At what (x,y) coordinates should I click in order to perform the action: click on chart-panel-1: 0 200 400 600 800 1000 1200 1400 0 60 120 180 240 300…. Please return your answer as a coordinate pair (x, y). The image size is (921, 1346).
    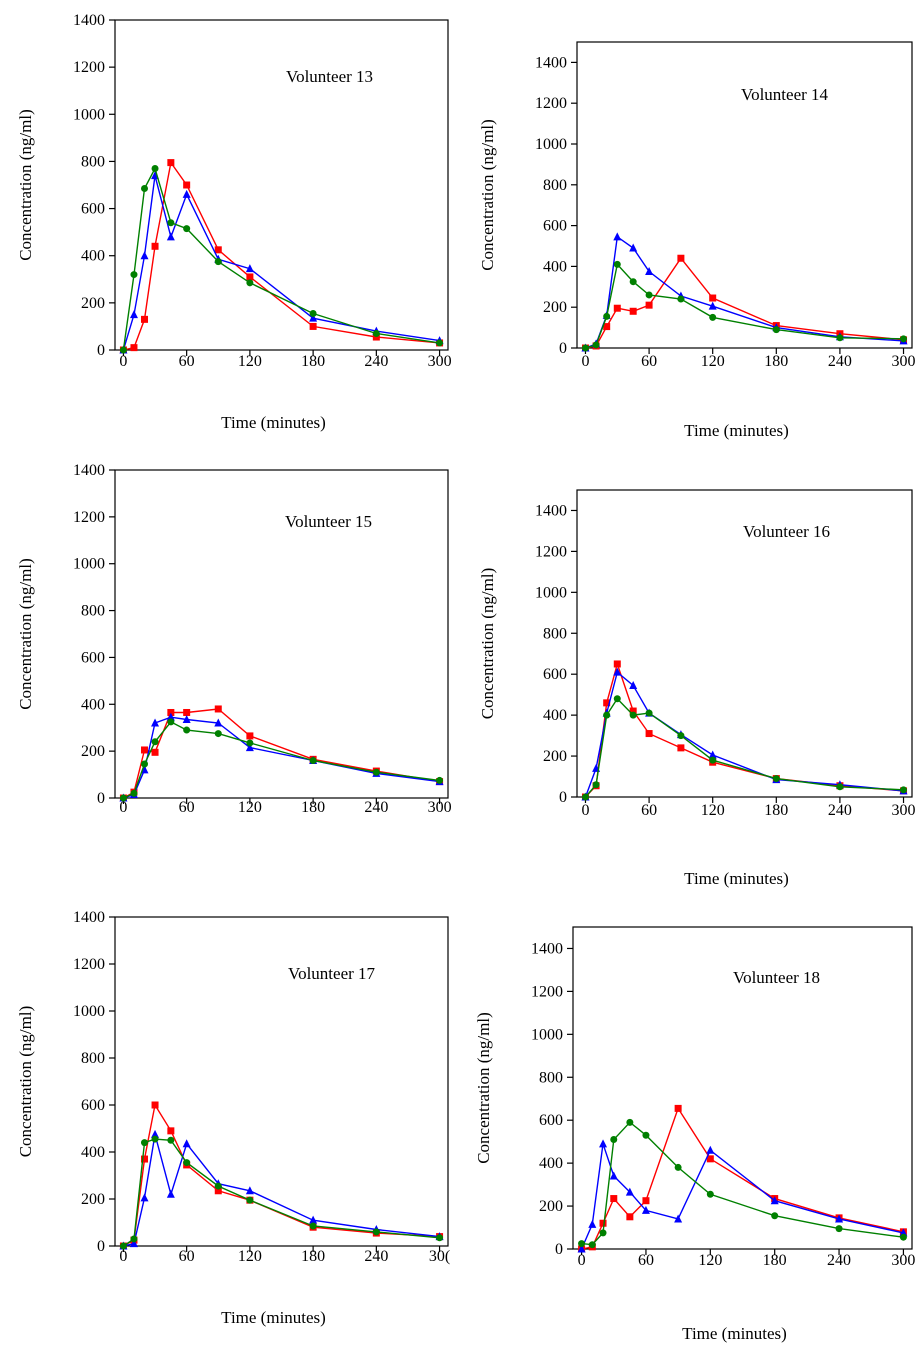
    Looking at the image, I should click on (234, 222).